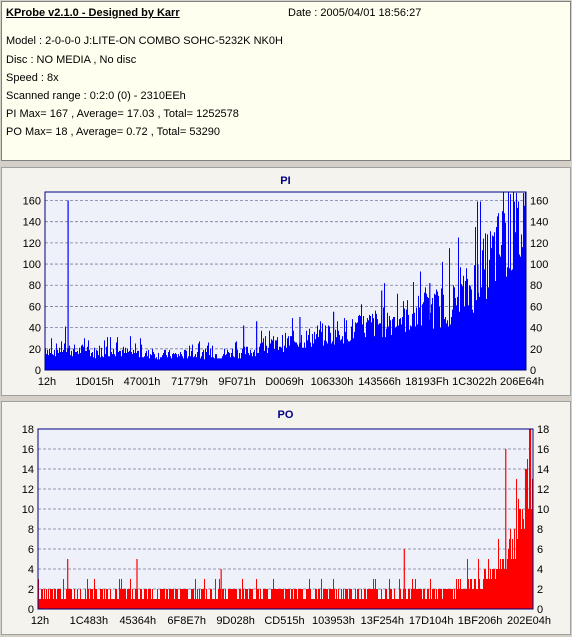  What do you see at coordinates (480, 621) in the screenshot?
I see `po-xtick: 1BF206h` at bounding box center [480, 621].